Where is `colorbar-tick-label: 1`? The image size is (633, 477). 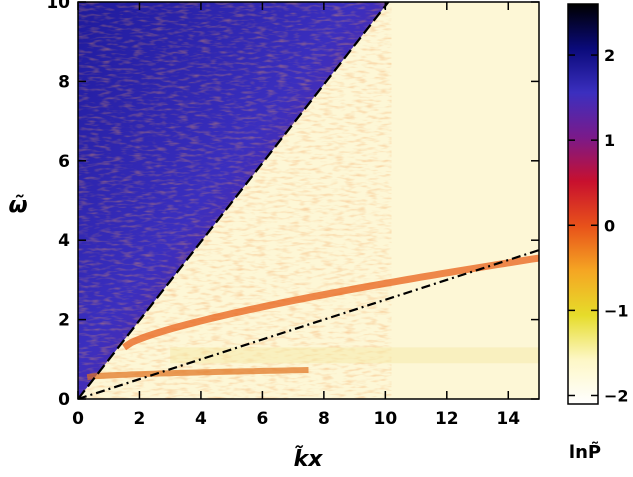 colorbar-tick-label: 1 is located at coordinates (609, 140).